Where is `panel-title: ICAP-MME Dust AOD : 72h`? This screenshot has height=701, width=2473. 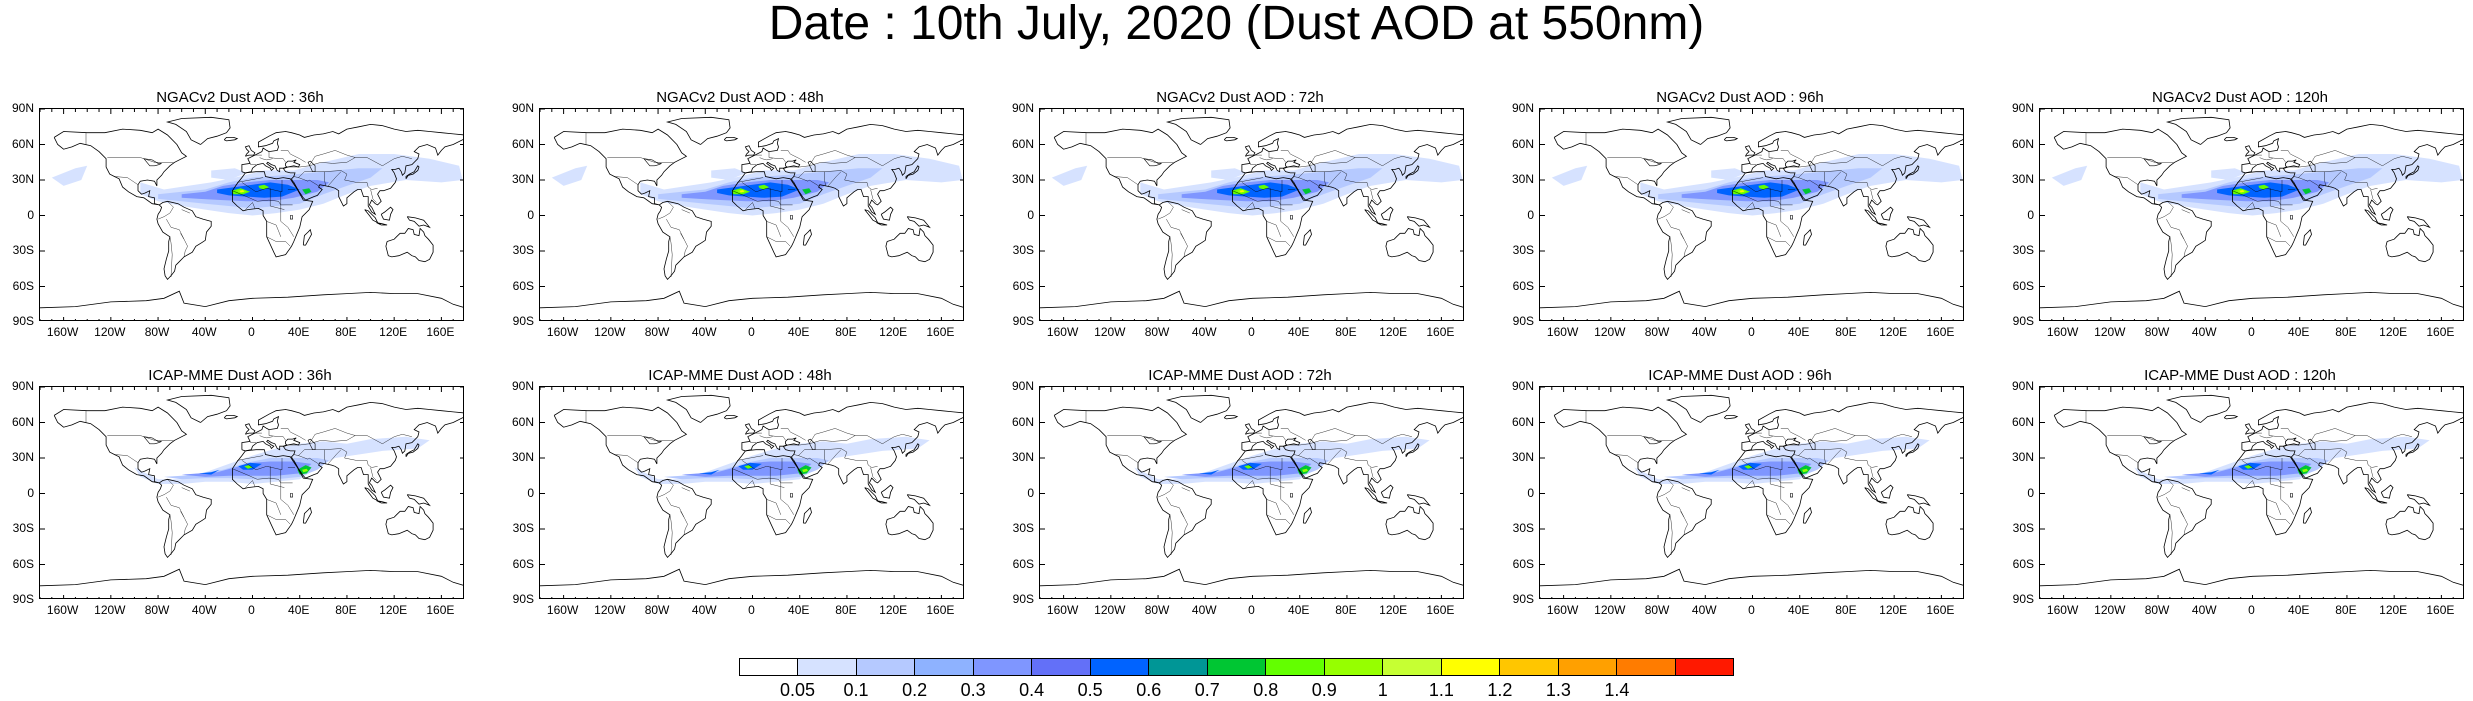 panel-title: ICAP-MME Dust AOD : 72h is located at coordinates (1240, 375).